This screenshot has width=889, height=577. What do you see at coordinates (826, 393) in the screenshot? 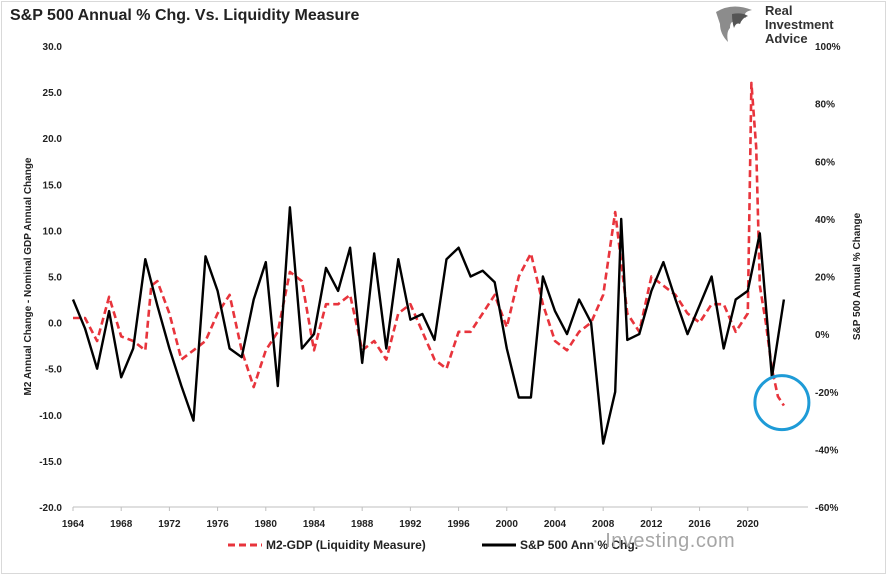
I see `right-tick-label: -20%` at bounding box center [826, 393].